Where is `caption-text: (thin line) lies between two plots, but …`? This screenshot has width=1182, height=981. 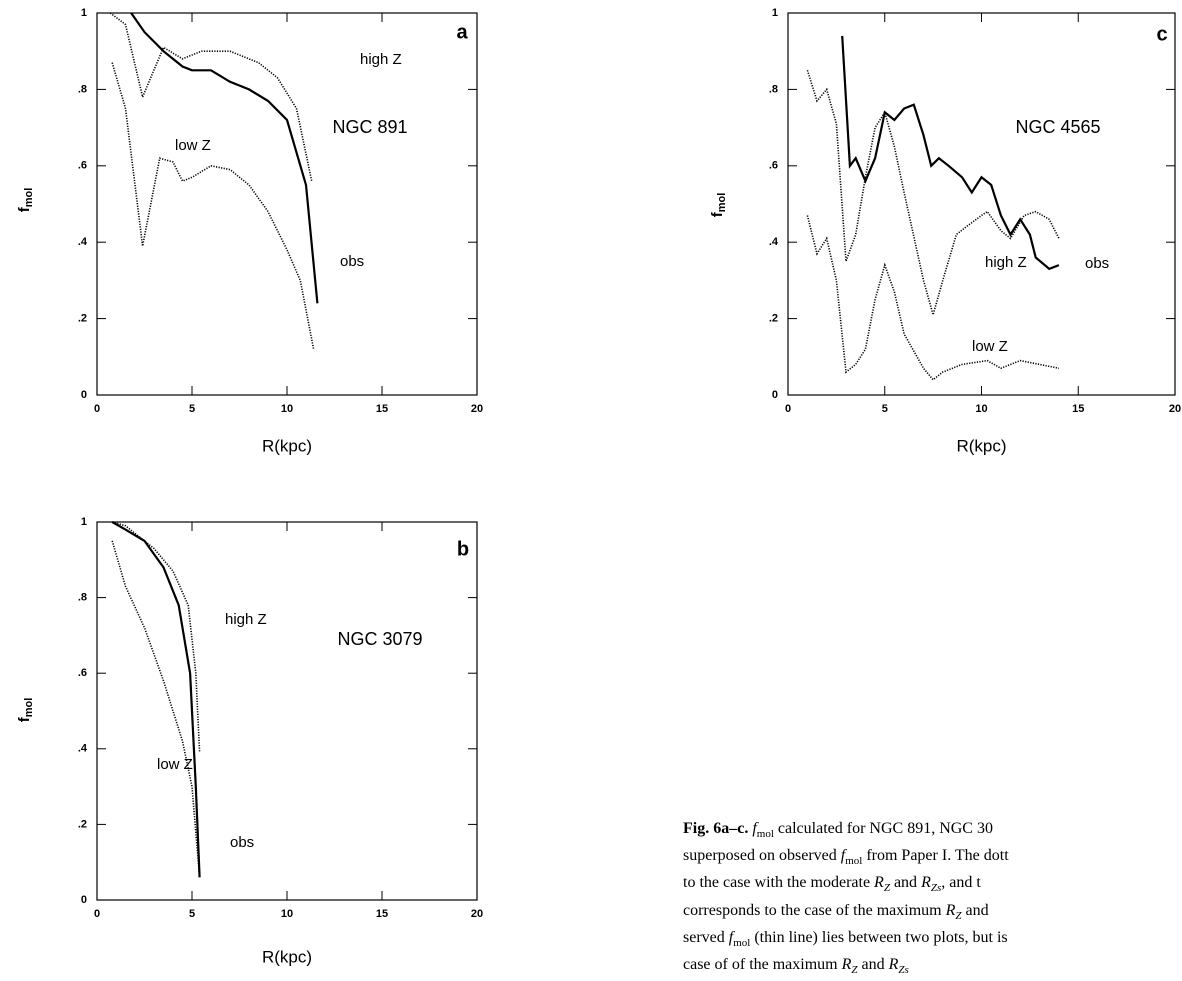 caption-text: (thin line) lies between two plots, but … is located at coordinates (879, 937).